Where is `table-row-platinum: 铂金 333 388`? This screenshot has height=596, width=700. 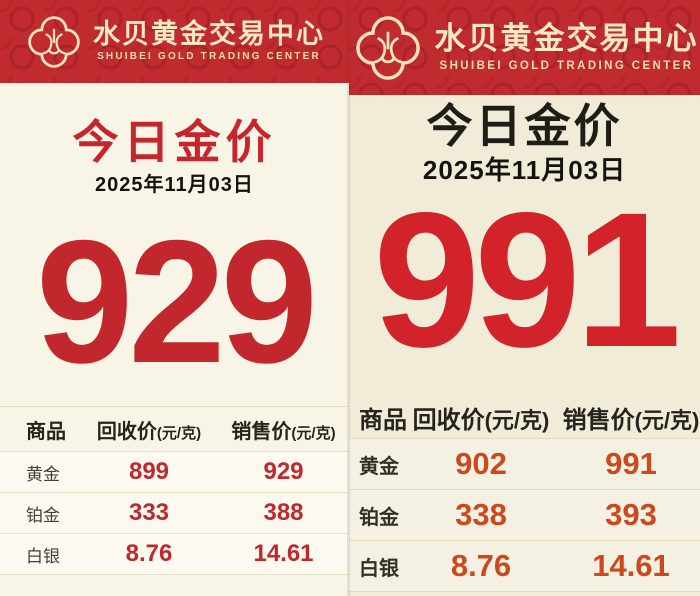 table-row-platinum: 铂金 333 388 is located at coordinates (174, 513).